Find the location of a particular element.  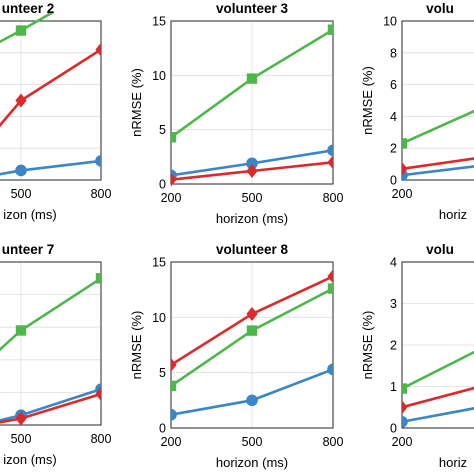

panel-title: volunteer 3 is located at coordinates (252, 8).